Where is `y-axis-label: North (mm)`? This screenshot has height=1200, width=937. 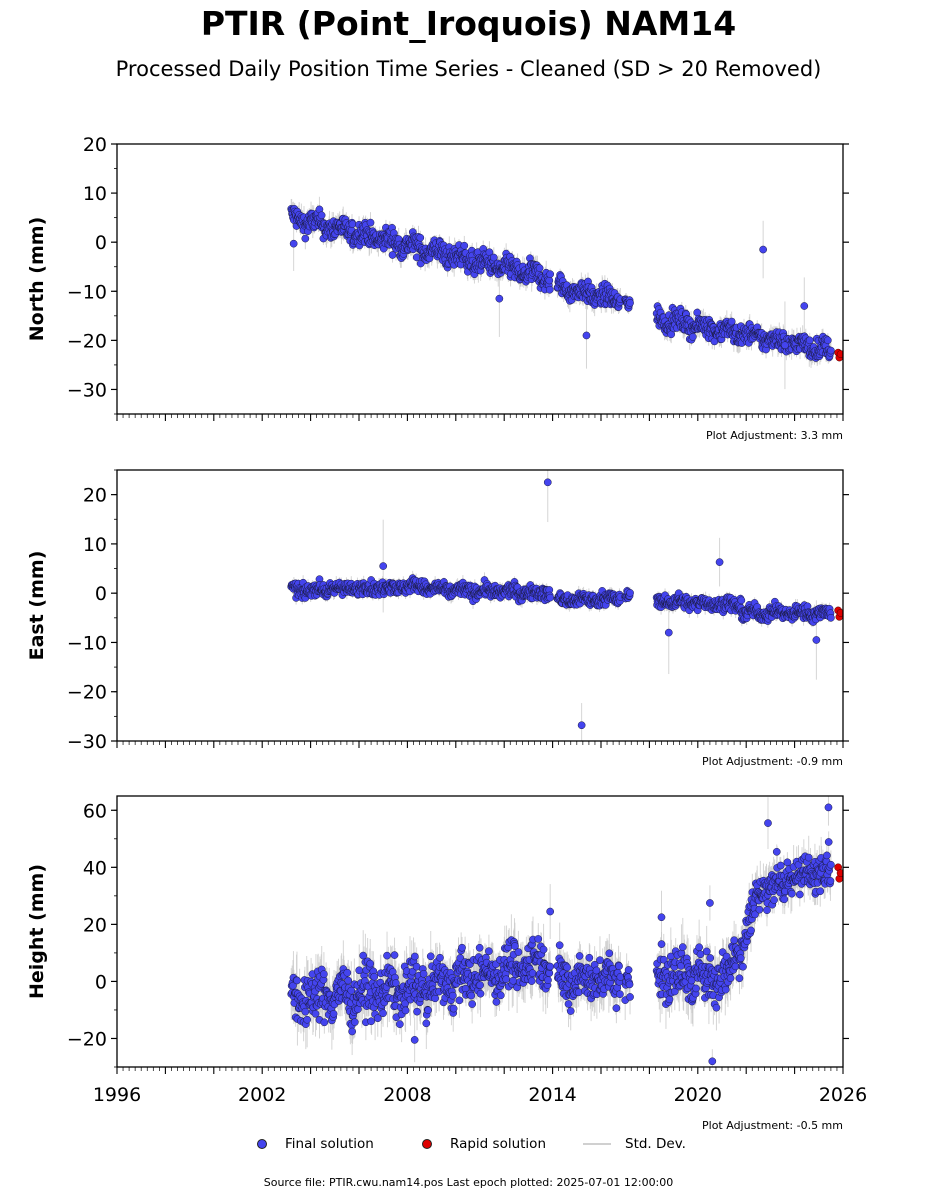 y-axis-label: North (mm) is located at coordinates (37, 279).